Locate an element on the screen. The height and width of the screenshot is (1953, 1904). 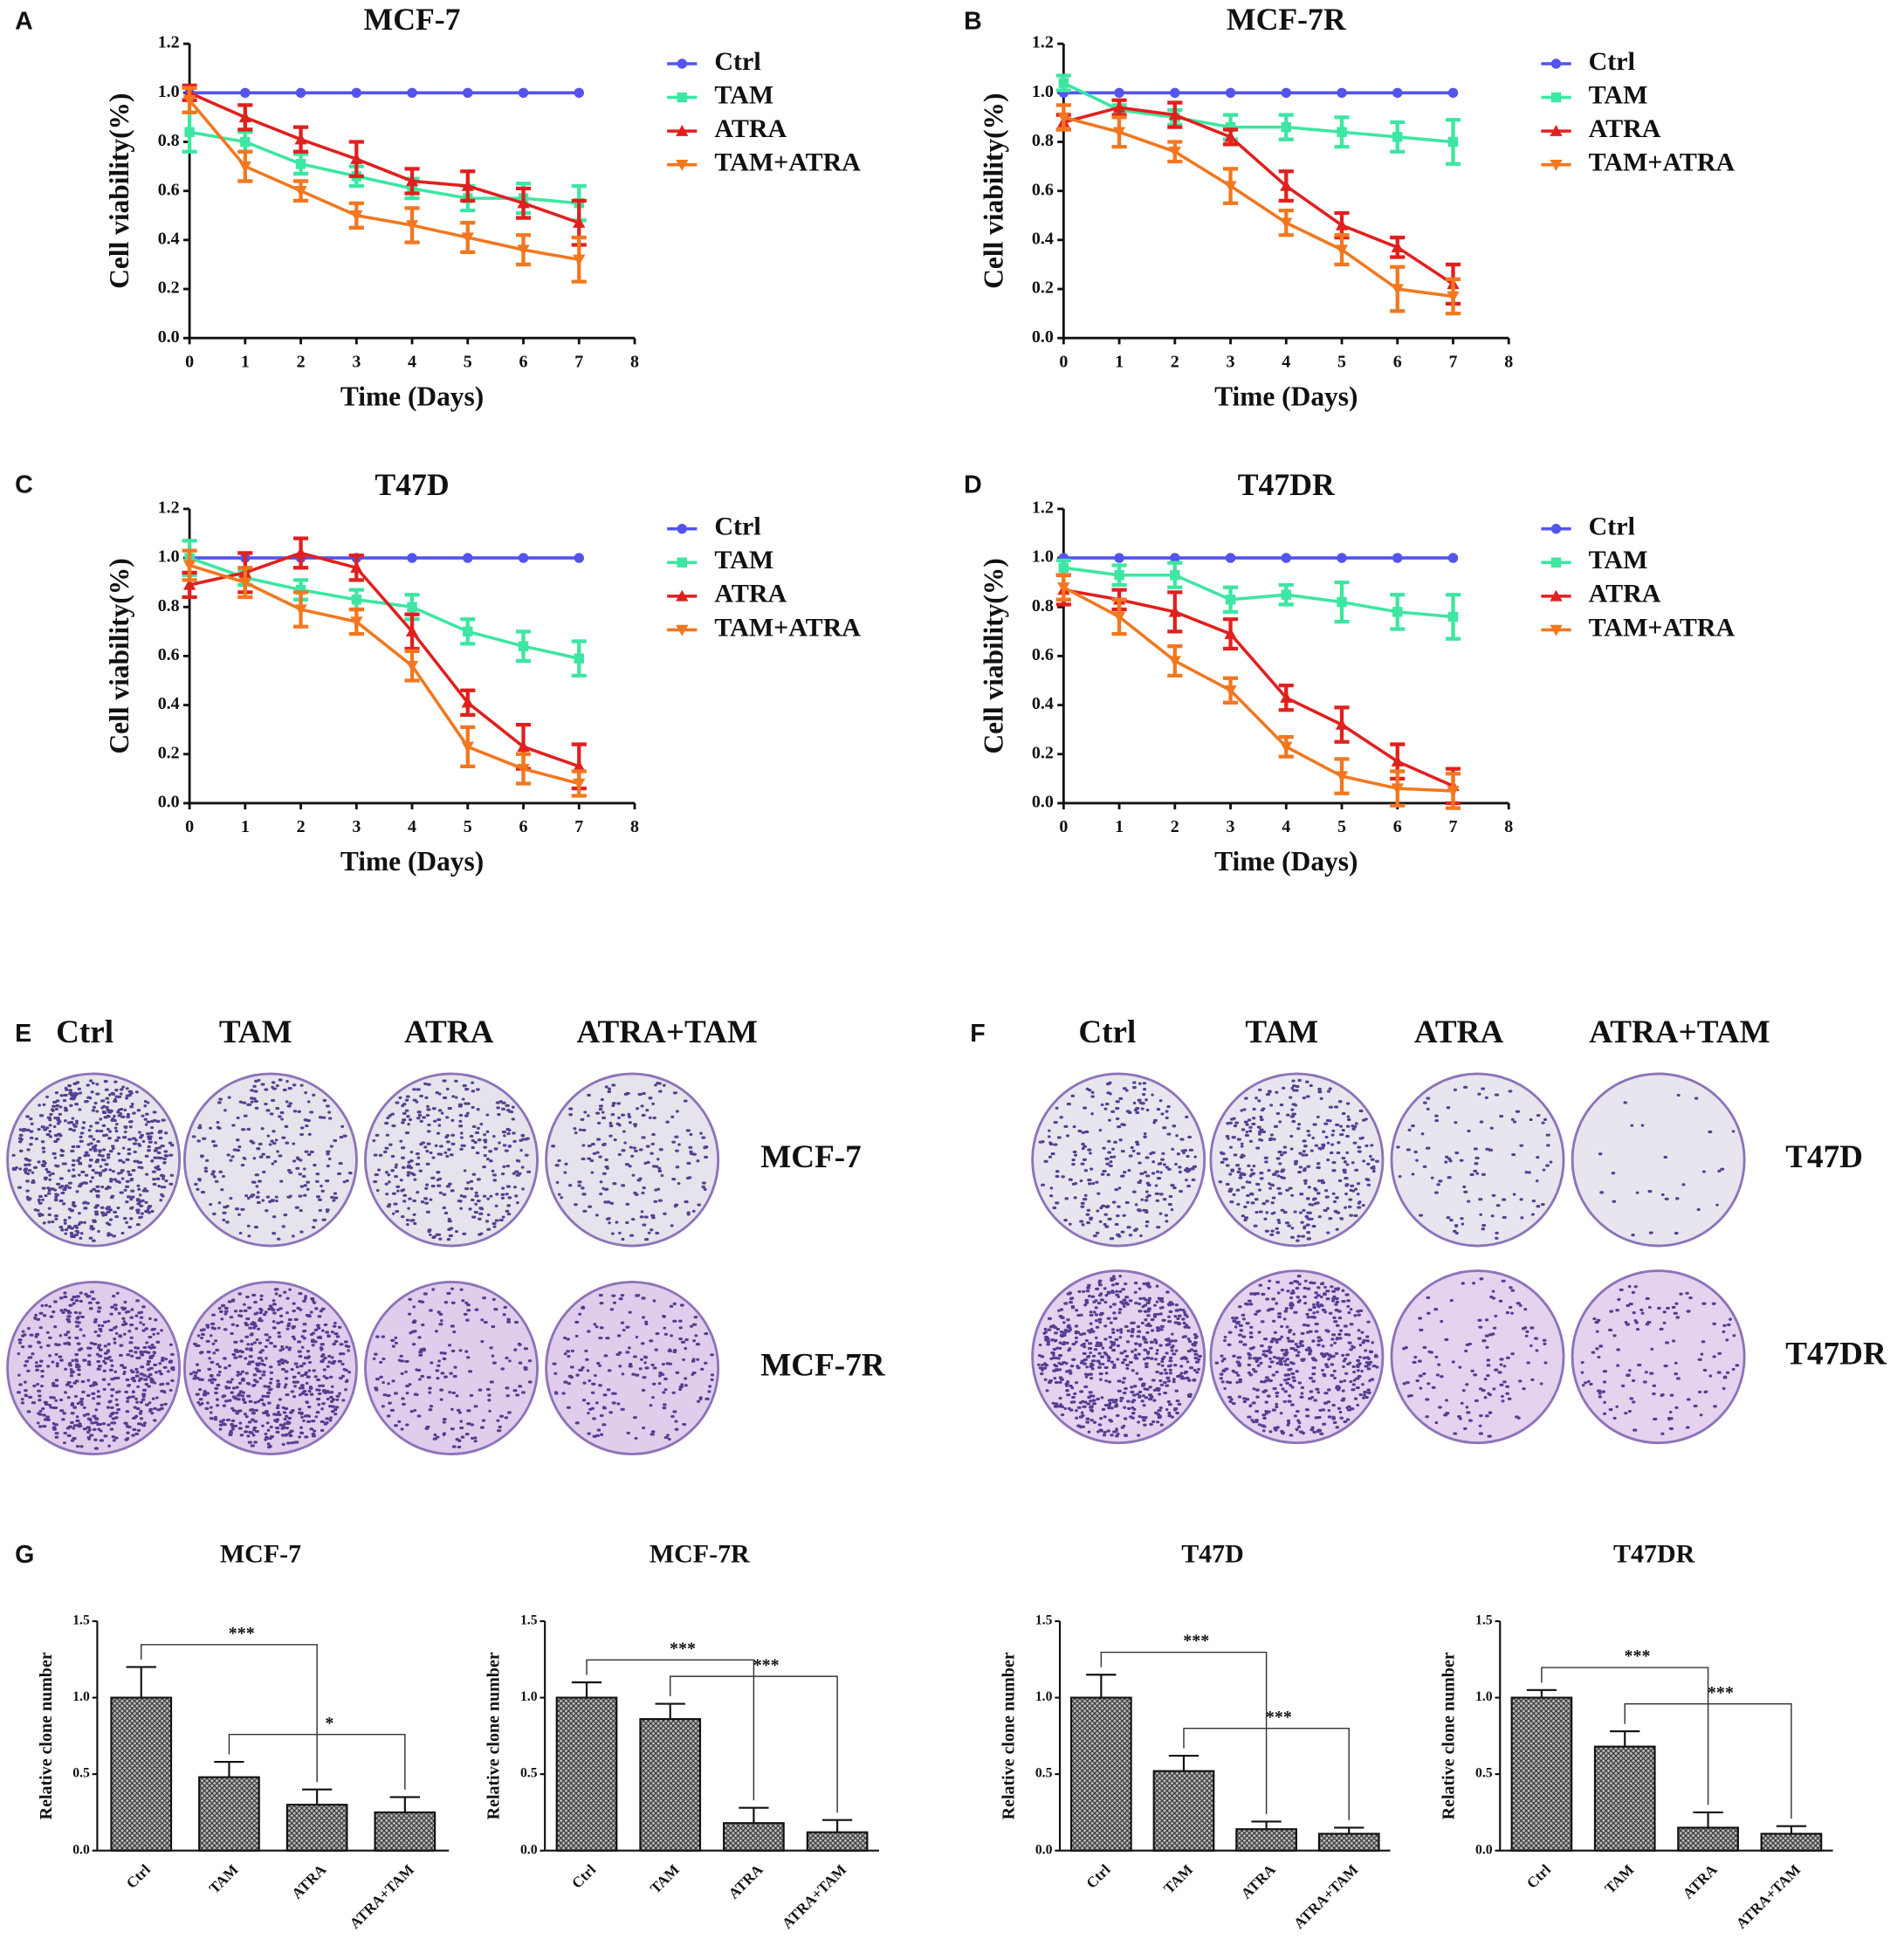
chart-title: T47DR is located at coordinates (1654, 1554).